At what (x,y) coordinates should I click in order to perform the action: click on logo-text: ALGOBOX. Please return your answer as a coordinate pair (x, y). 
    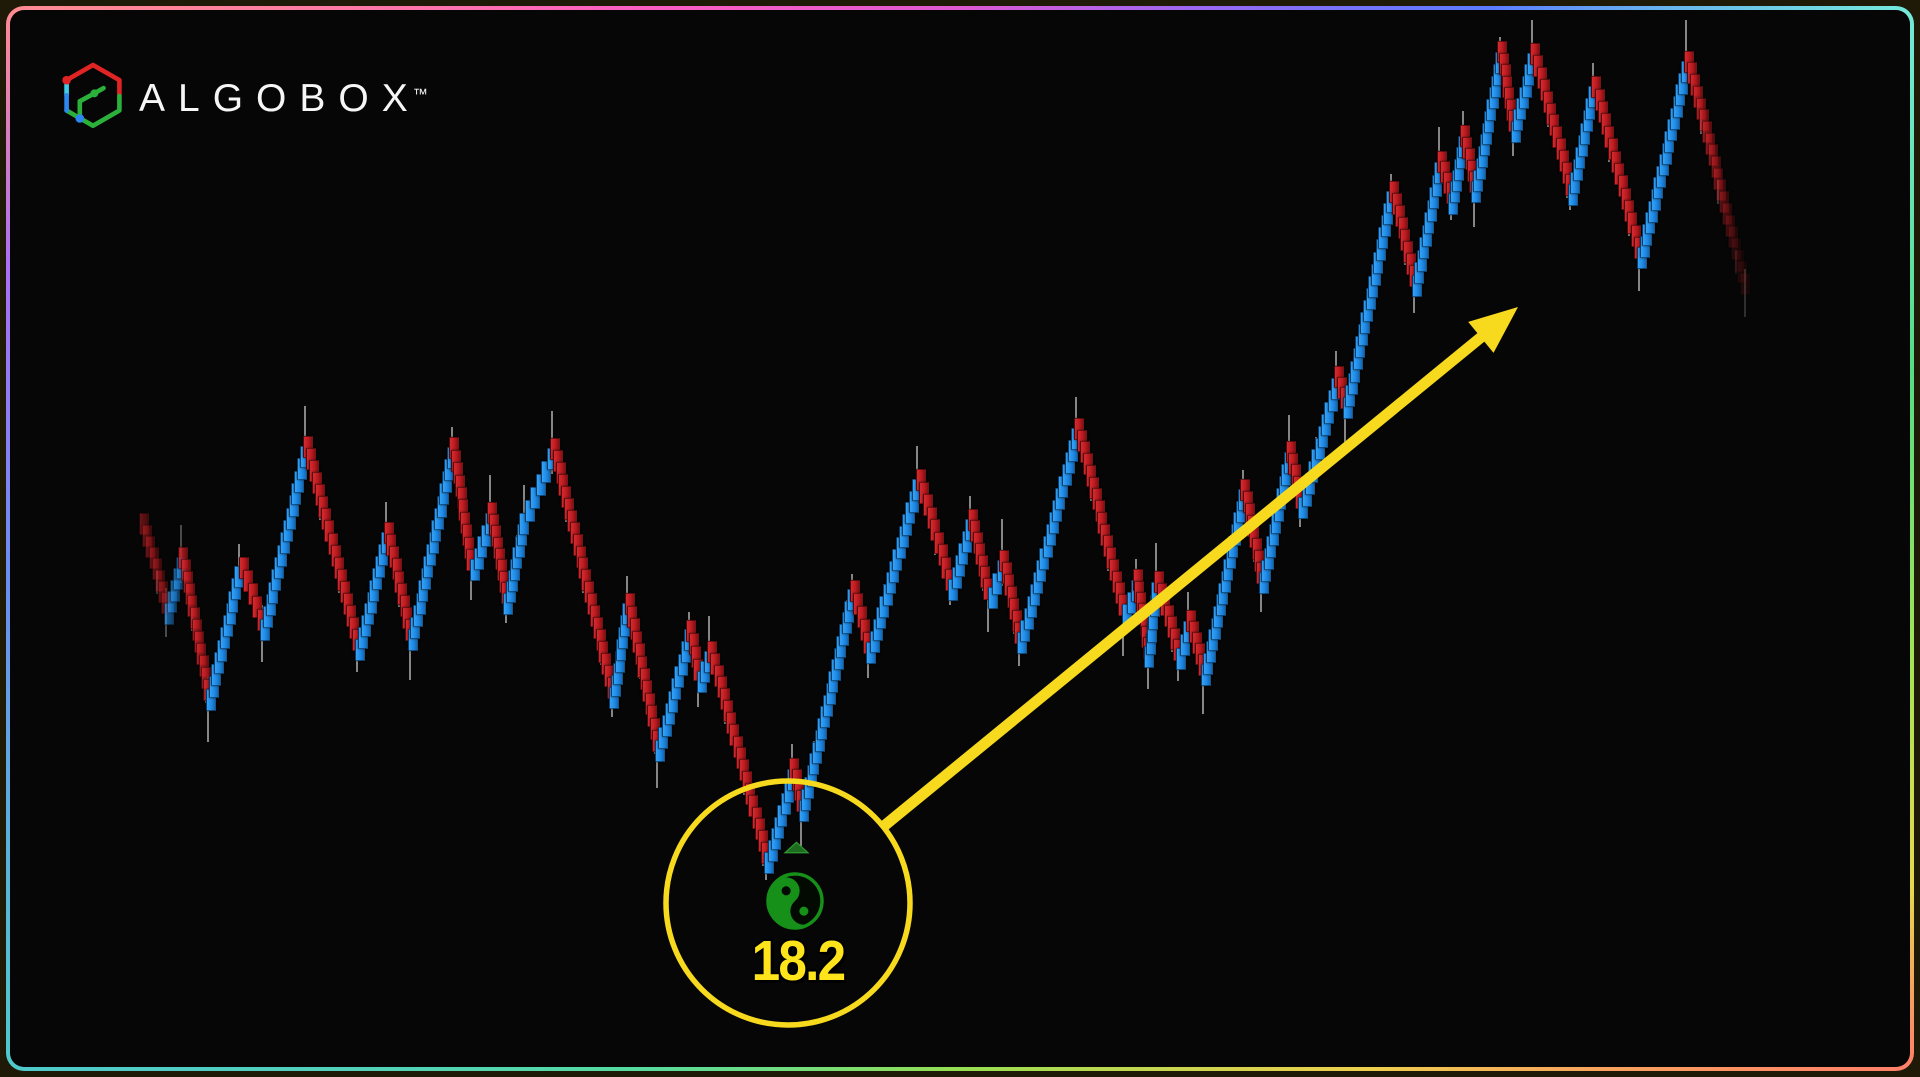
    Looking at the image, I should click on (280, 98).